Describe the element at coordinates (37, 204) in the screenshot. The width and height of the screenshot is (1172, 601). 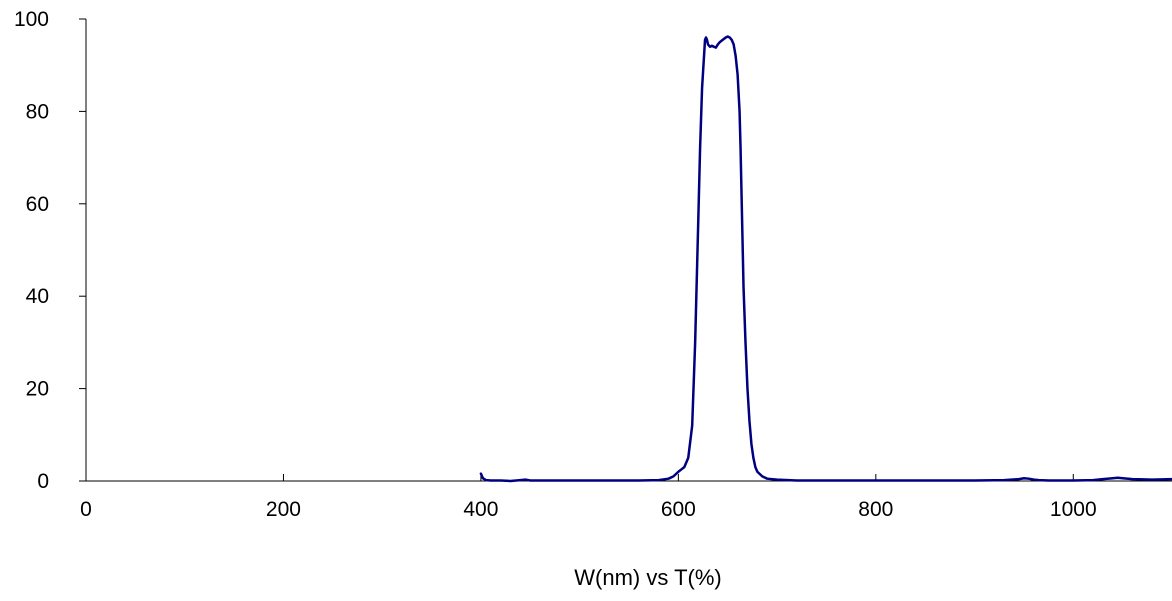
I see `y-tick-label: 60` at that location.